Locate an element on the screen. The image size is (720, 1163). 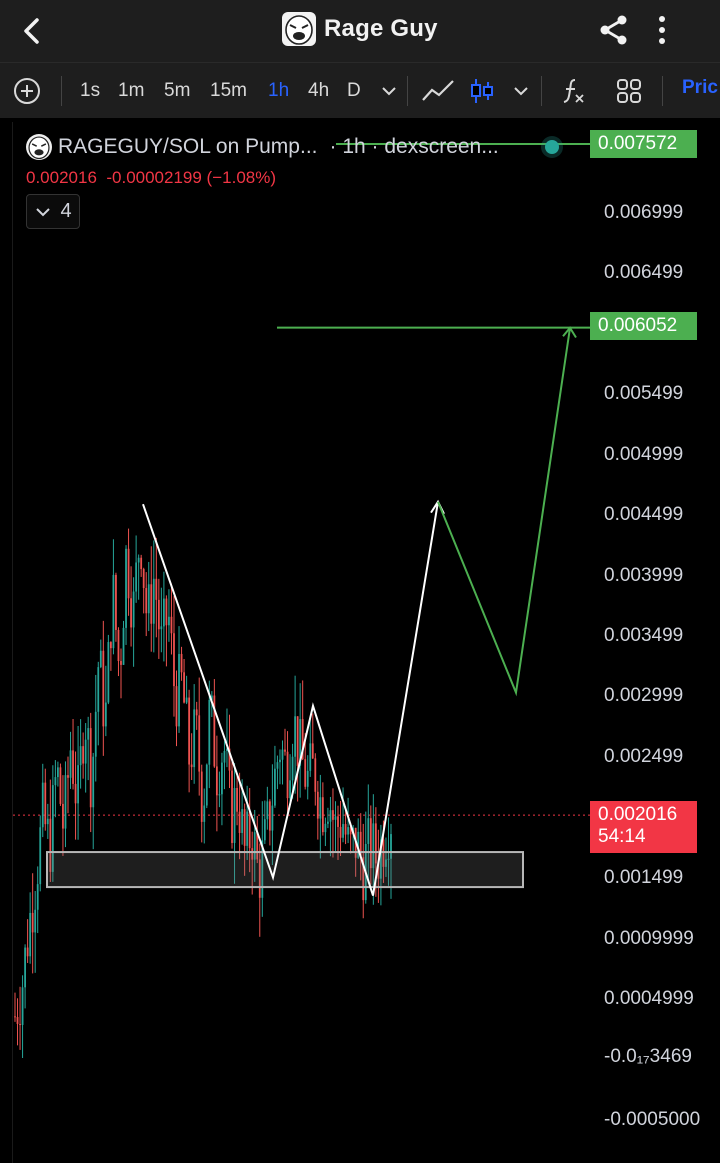
trend-line-icon is located at coordinates (438, 90).